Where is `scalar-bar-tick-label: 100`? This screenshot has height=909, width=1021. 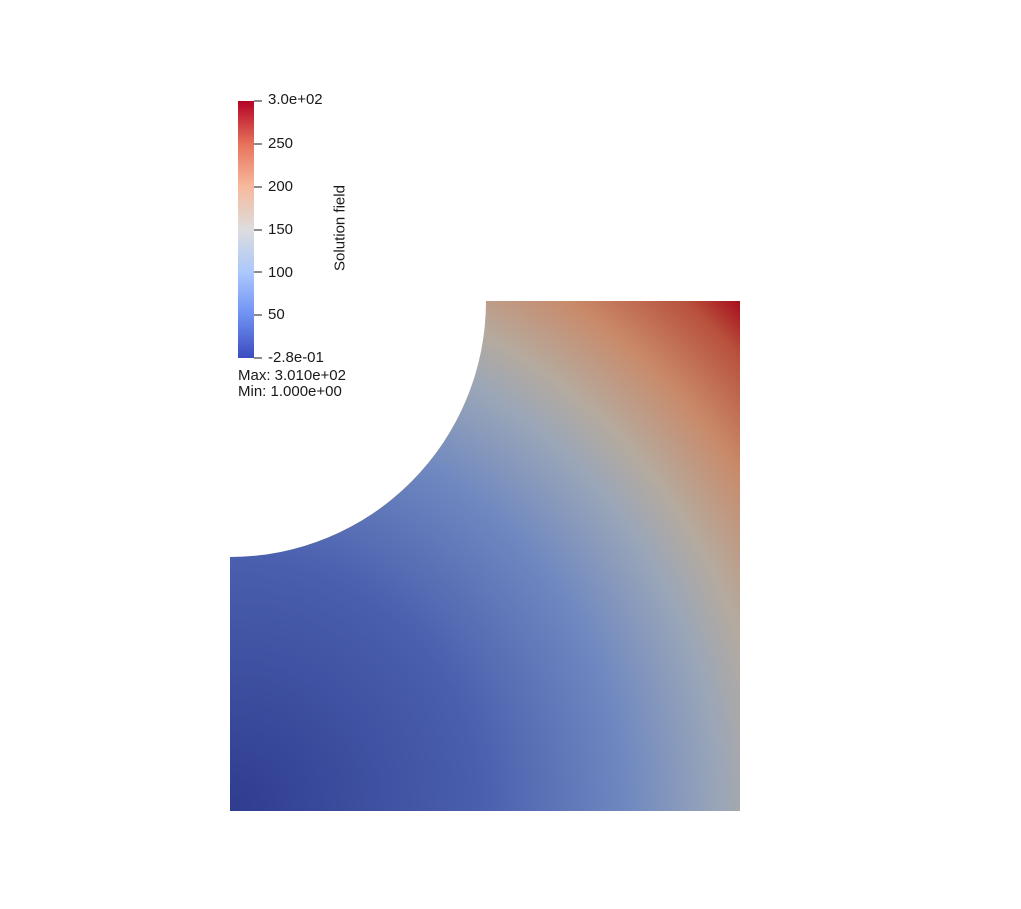 scalar-bar-tick-label: 100 is located at coordinates (281, 272).